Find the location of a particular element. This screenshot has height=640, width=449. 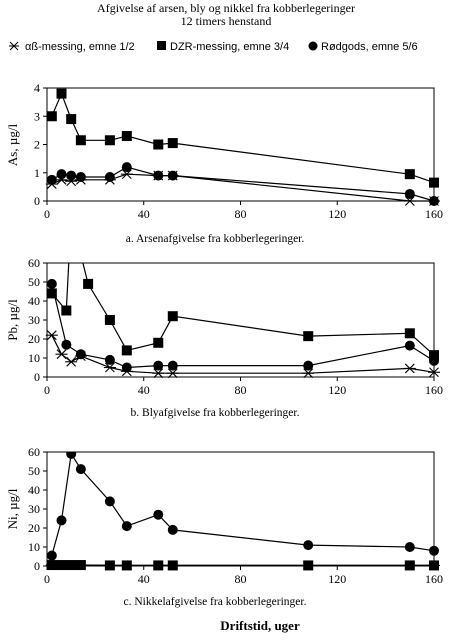

legend-label-circle: Rødgods, emne 5/6 is located at coordinates (369, 47).